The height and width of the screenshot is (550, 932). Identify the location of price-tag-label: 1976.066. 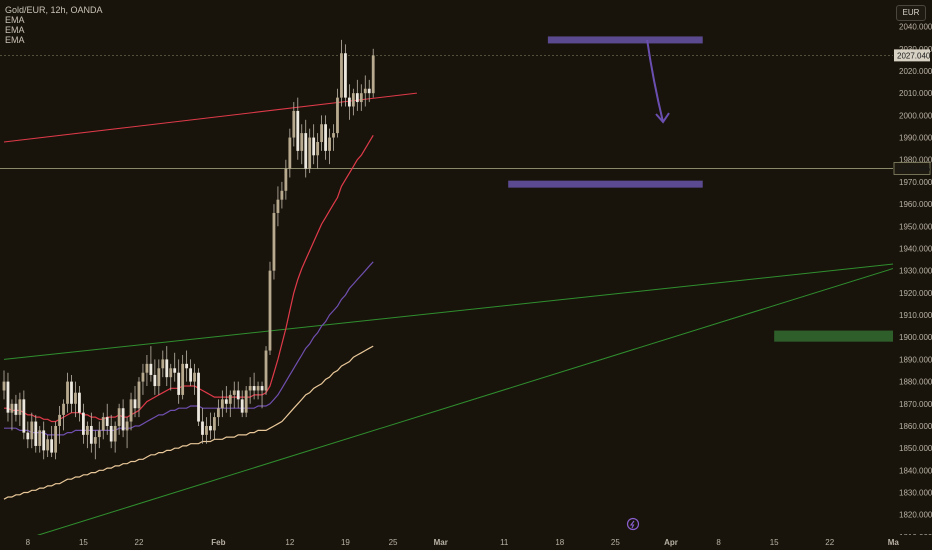
(914, 168).